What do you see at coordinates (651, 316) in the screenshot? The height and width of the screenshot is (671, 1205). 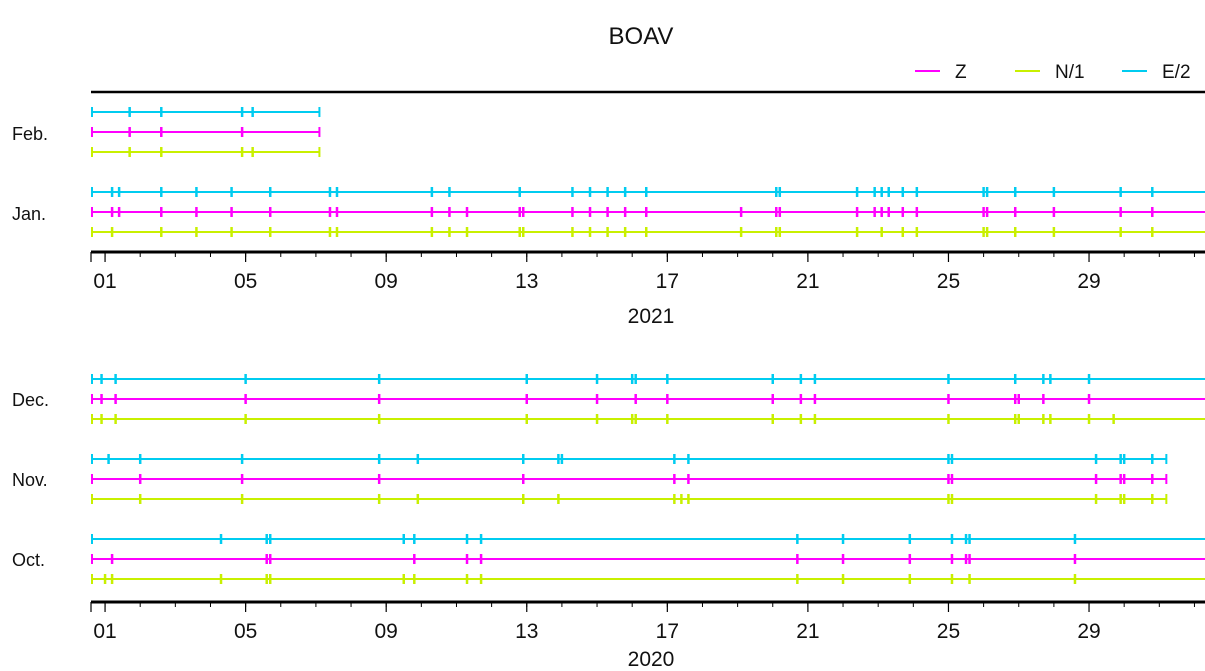 I see `year-label: 2021` at bounding box center [651, 316].